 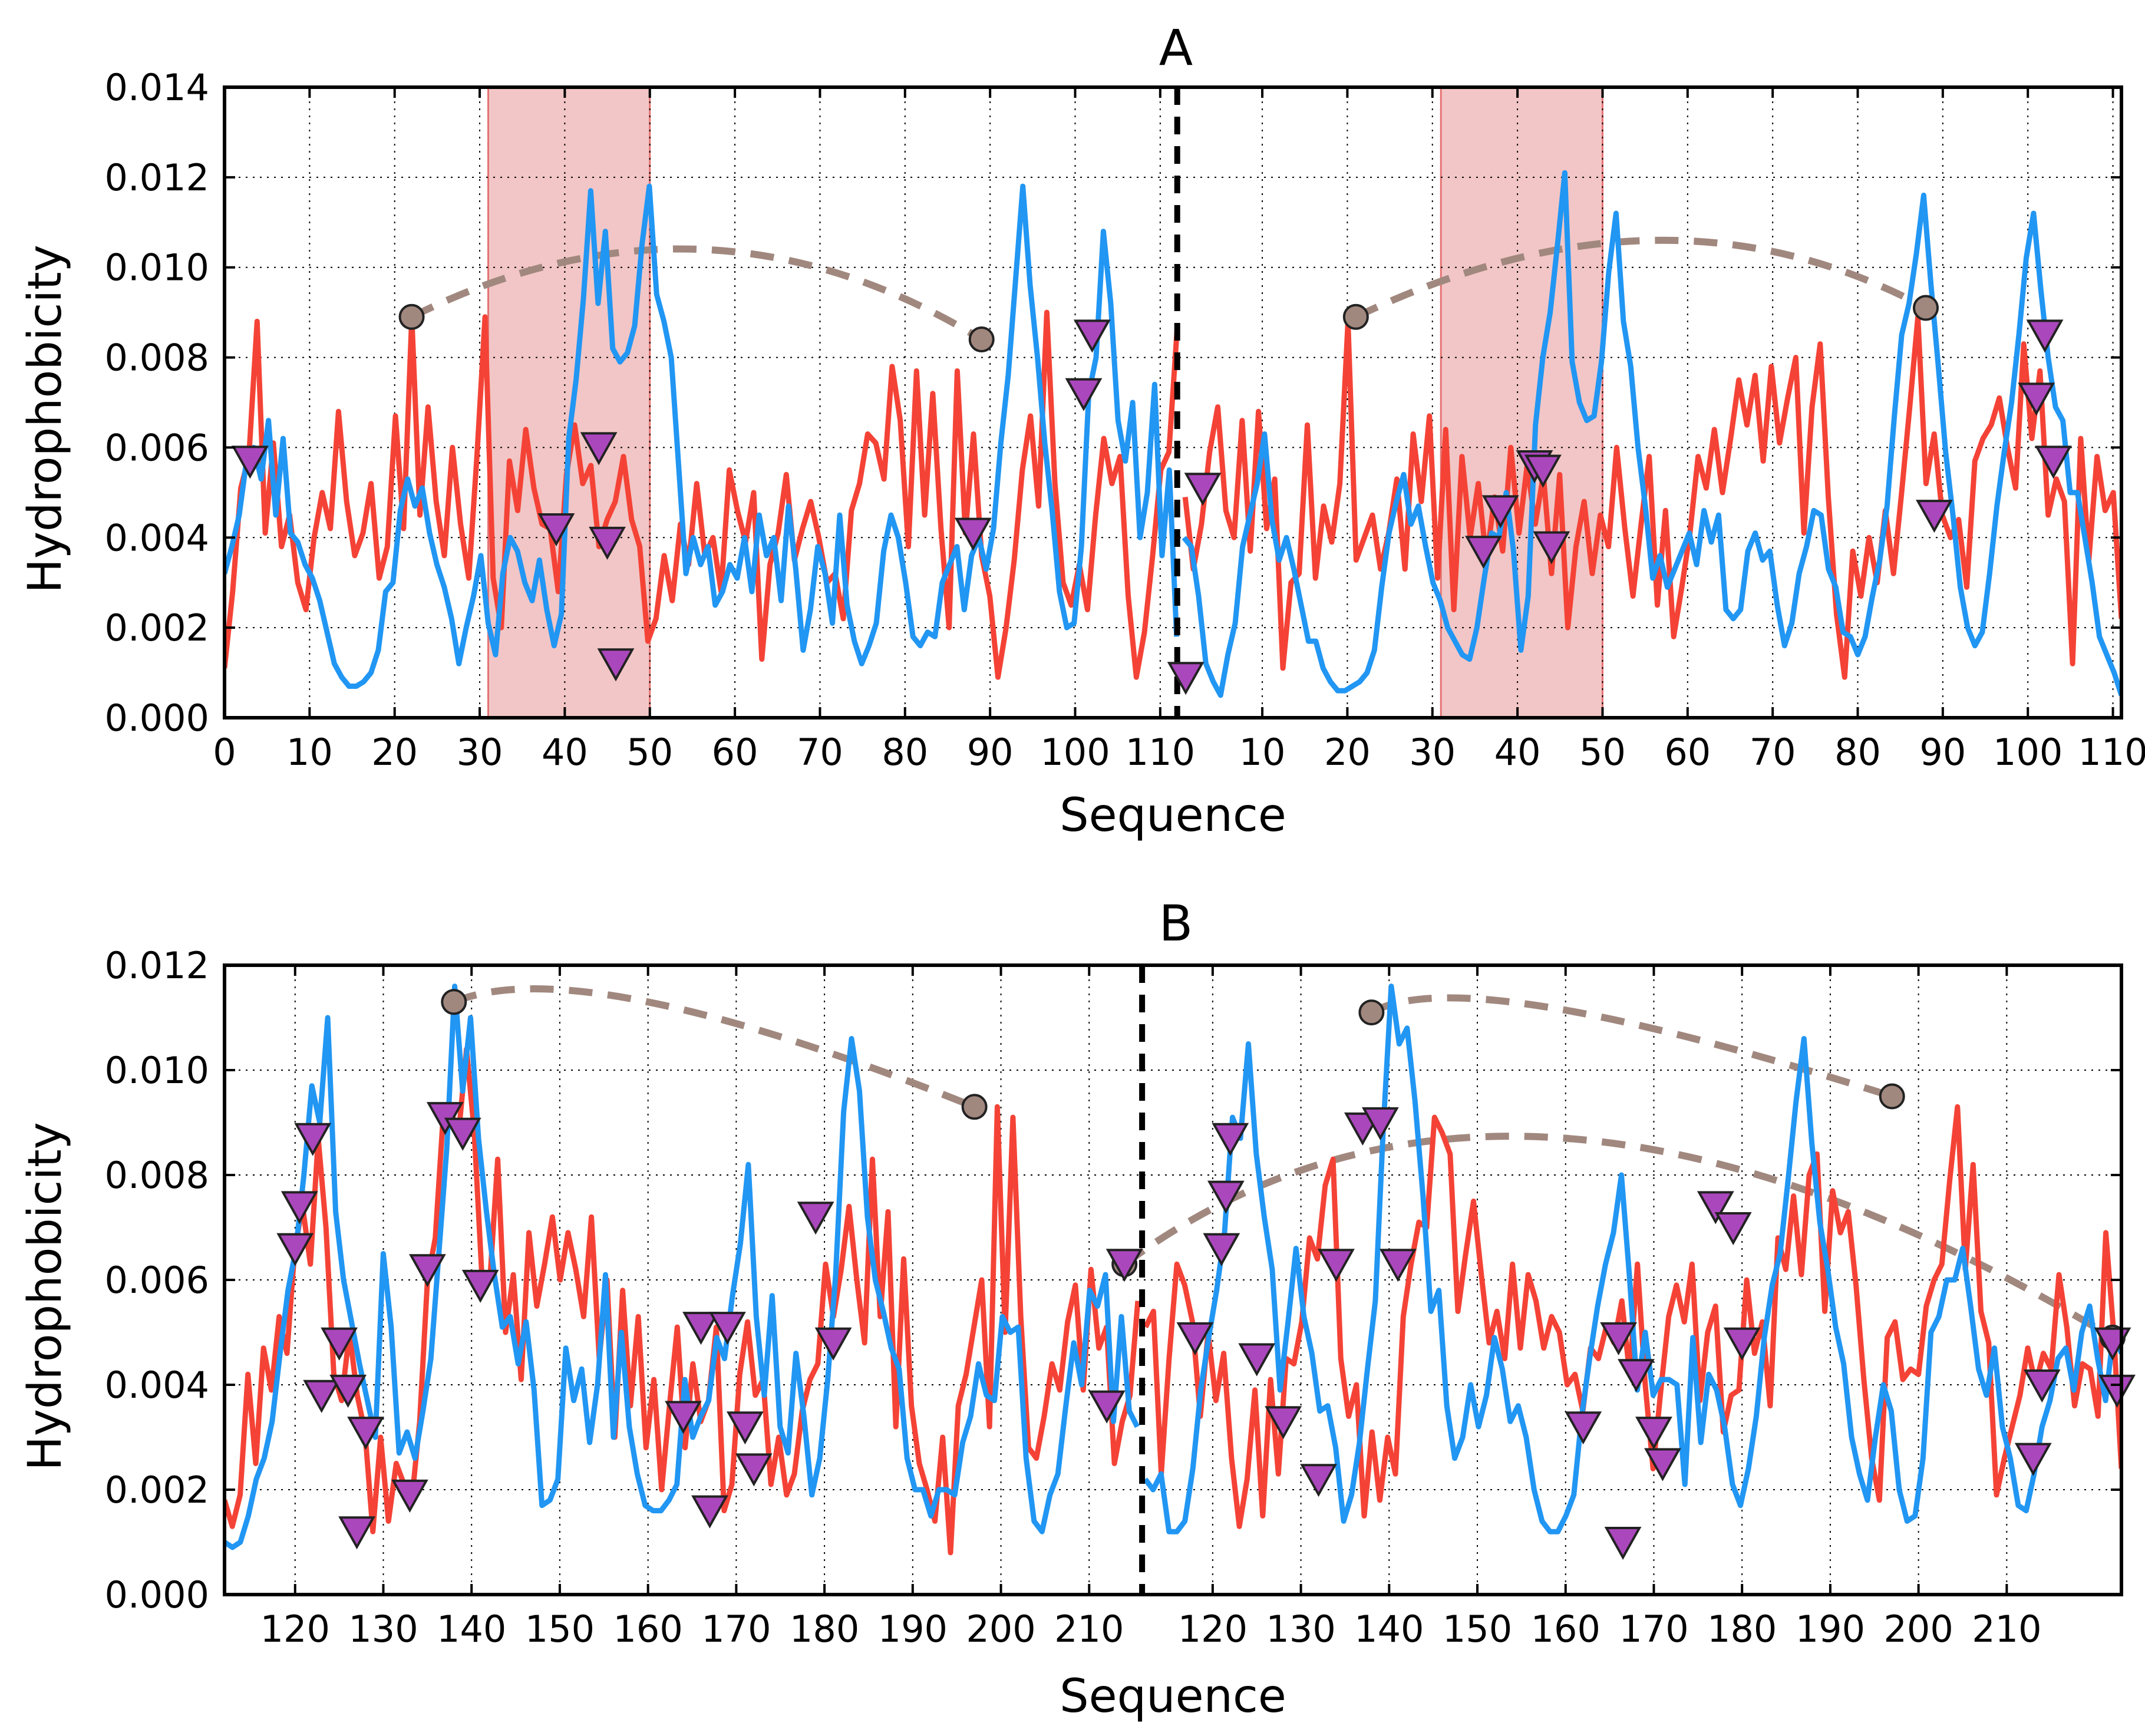 What do you see at coordinates (1602, 752) in the screenshot?
I see `x-tick-label: 50` at bounding box center [1602, 752].